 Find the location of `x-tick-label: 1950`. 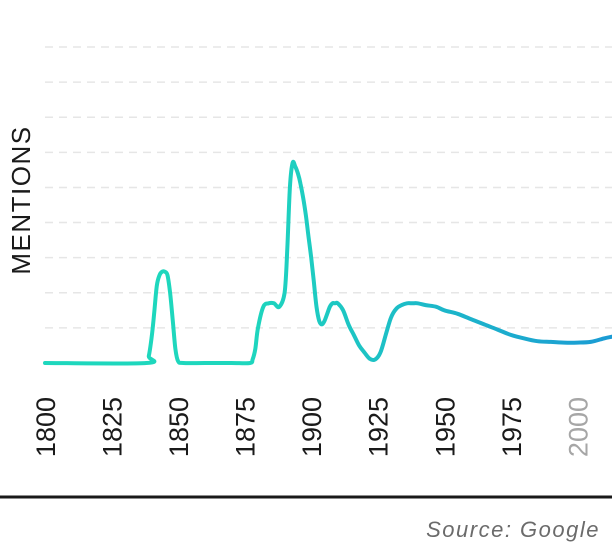

x-tick-label: 1950 is located at coordinates (445, 427).